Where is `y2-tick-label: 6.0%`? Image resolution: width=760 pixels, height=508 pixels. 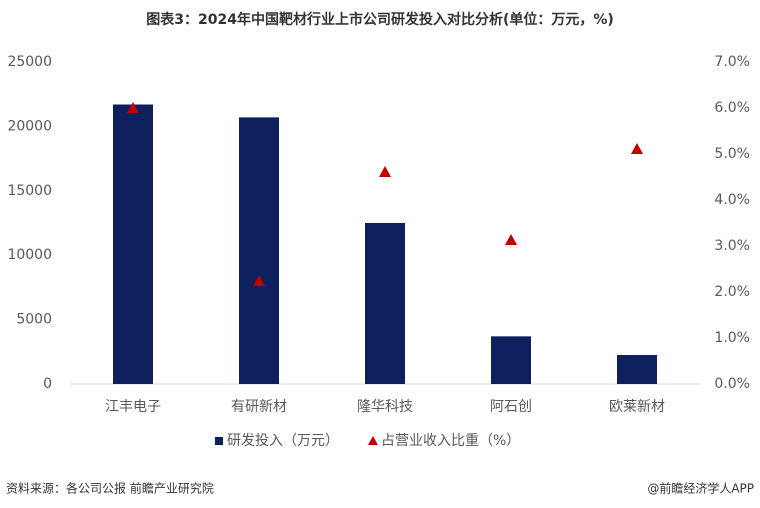 y2-tick-label: 6.0% is located at coordinates (732, 108).